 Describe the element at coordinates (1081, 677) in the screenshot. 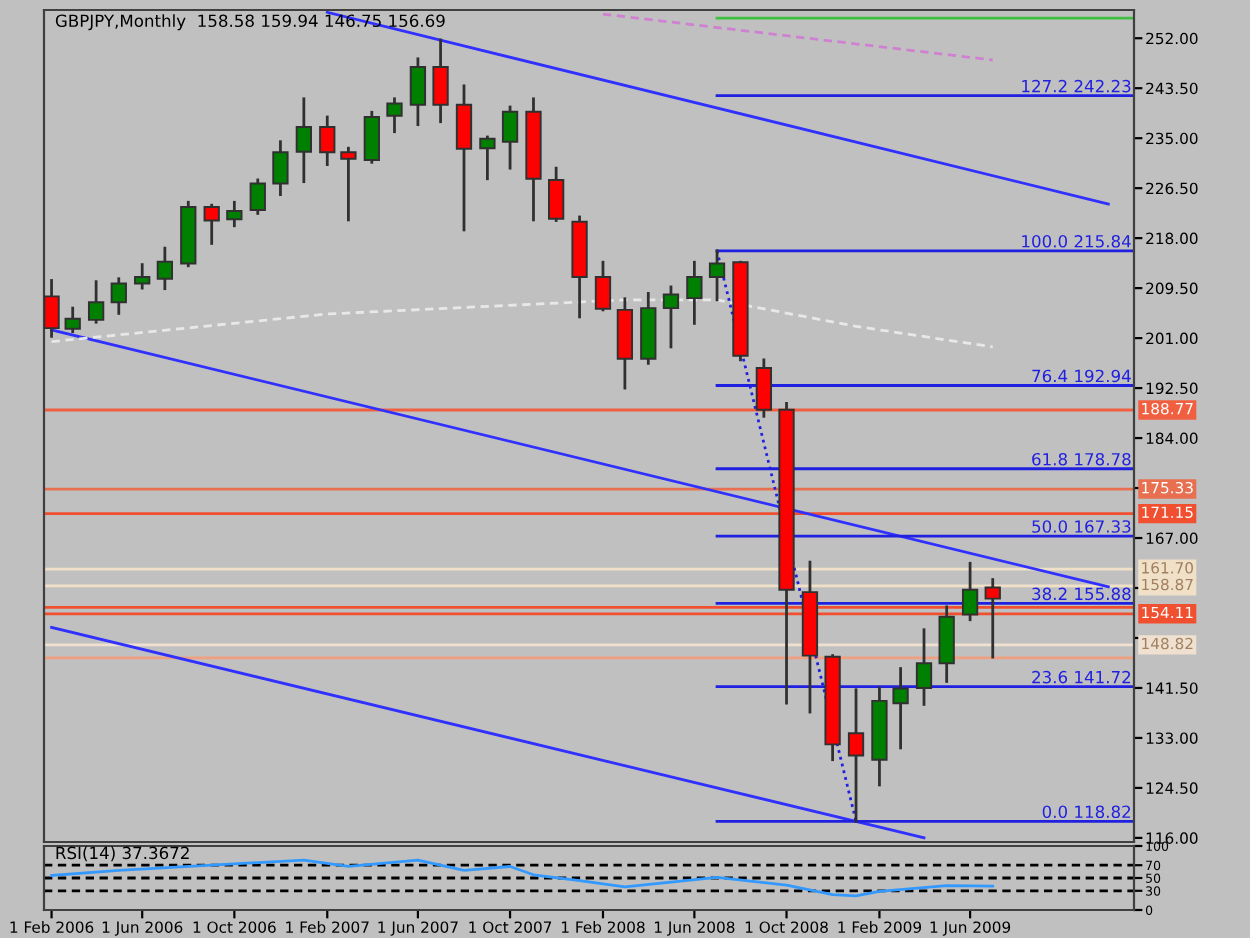

I see `annotation: 23.6 141.72` at that location.